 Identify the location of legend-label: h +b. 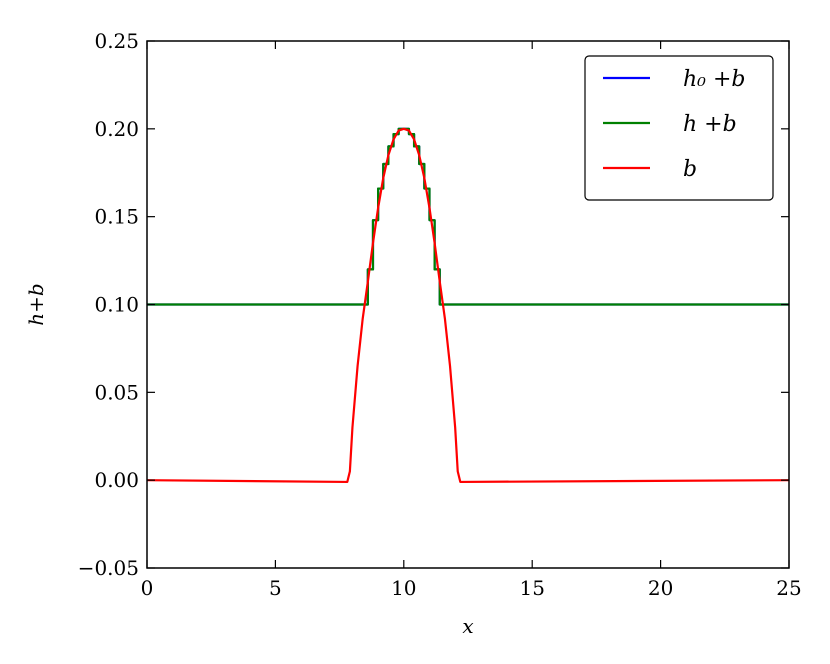
(710, 124).